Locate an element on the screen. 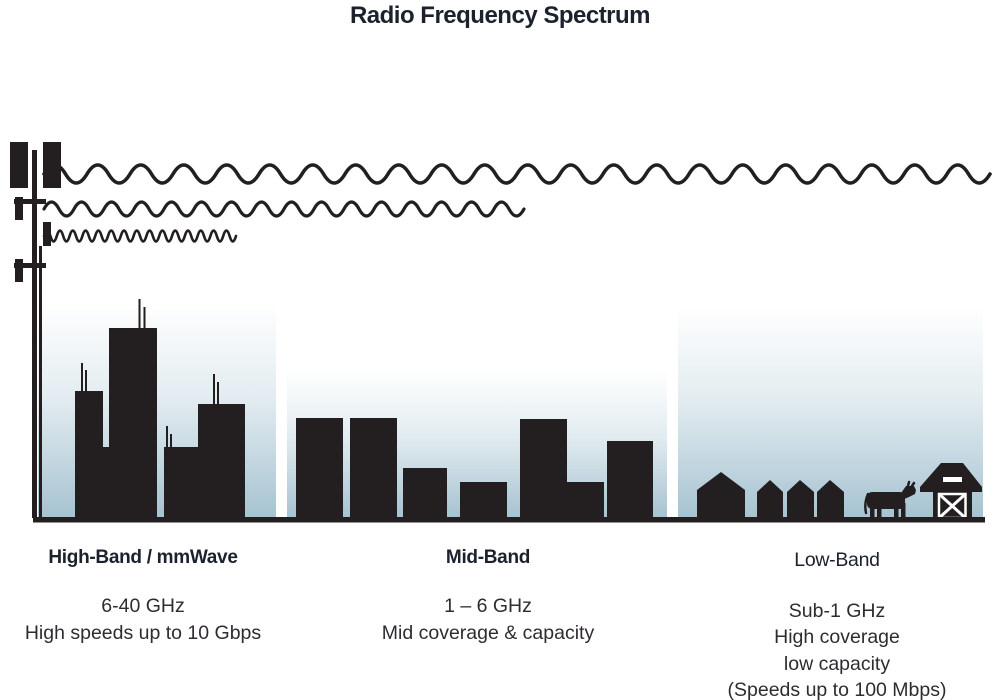 This screenshot has width=1000, height=700. radio-waves is located at coordinates (517, 203).